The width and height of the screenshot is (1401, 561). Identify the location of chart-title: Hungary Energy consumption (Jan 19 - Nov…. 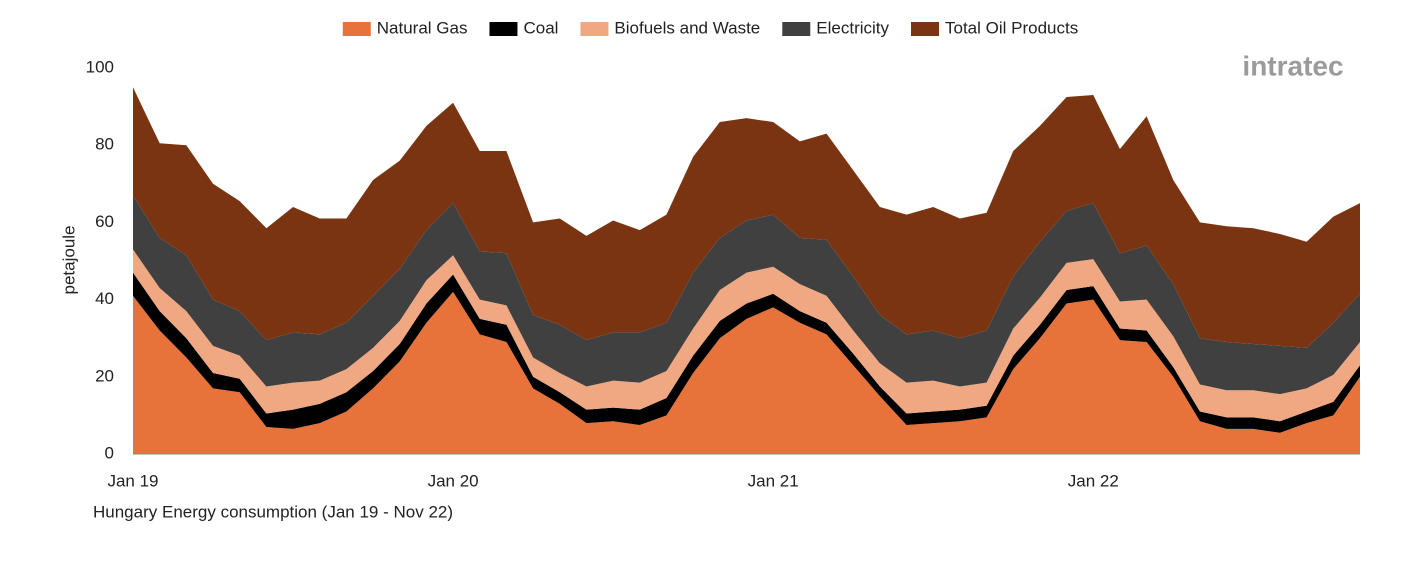
(273, 511).